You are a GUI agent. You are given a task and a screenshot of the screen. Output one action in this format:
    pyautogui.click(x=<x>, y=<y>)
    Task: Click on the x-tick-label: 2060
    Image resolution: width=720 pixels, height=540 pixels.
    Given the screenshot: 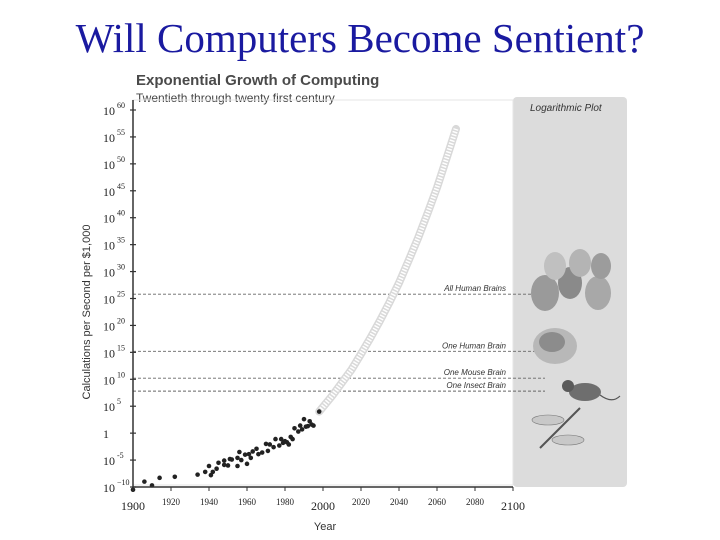 What is the action you would take?
    pyautogui.click(x=437, y=502)
    